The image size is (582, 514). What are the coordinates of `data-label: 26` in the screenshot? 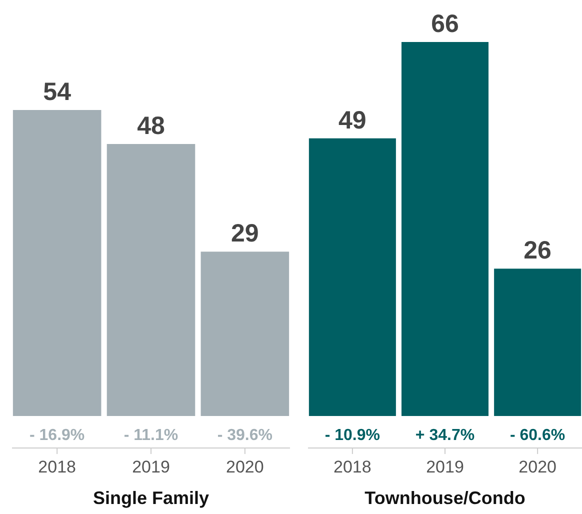 It's located at (538, 250).